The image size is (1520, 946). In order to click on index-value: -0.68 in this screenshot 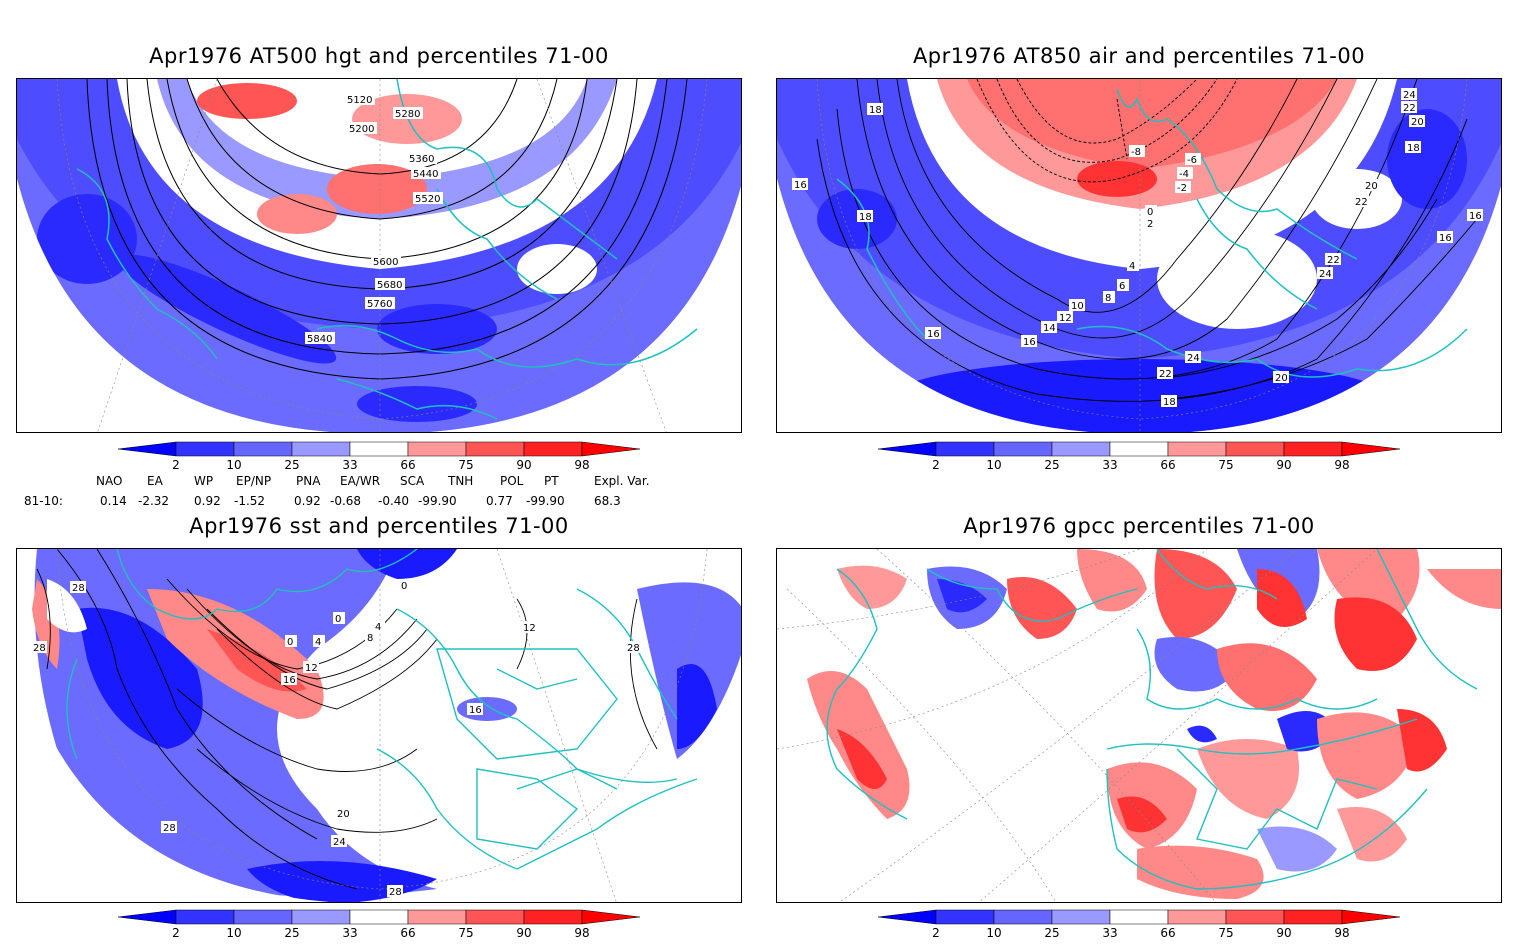, I will do `click(346, 501)`.